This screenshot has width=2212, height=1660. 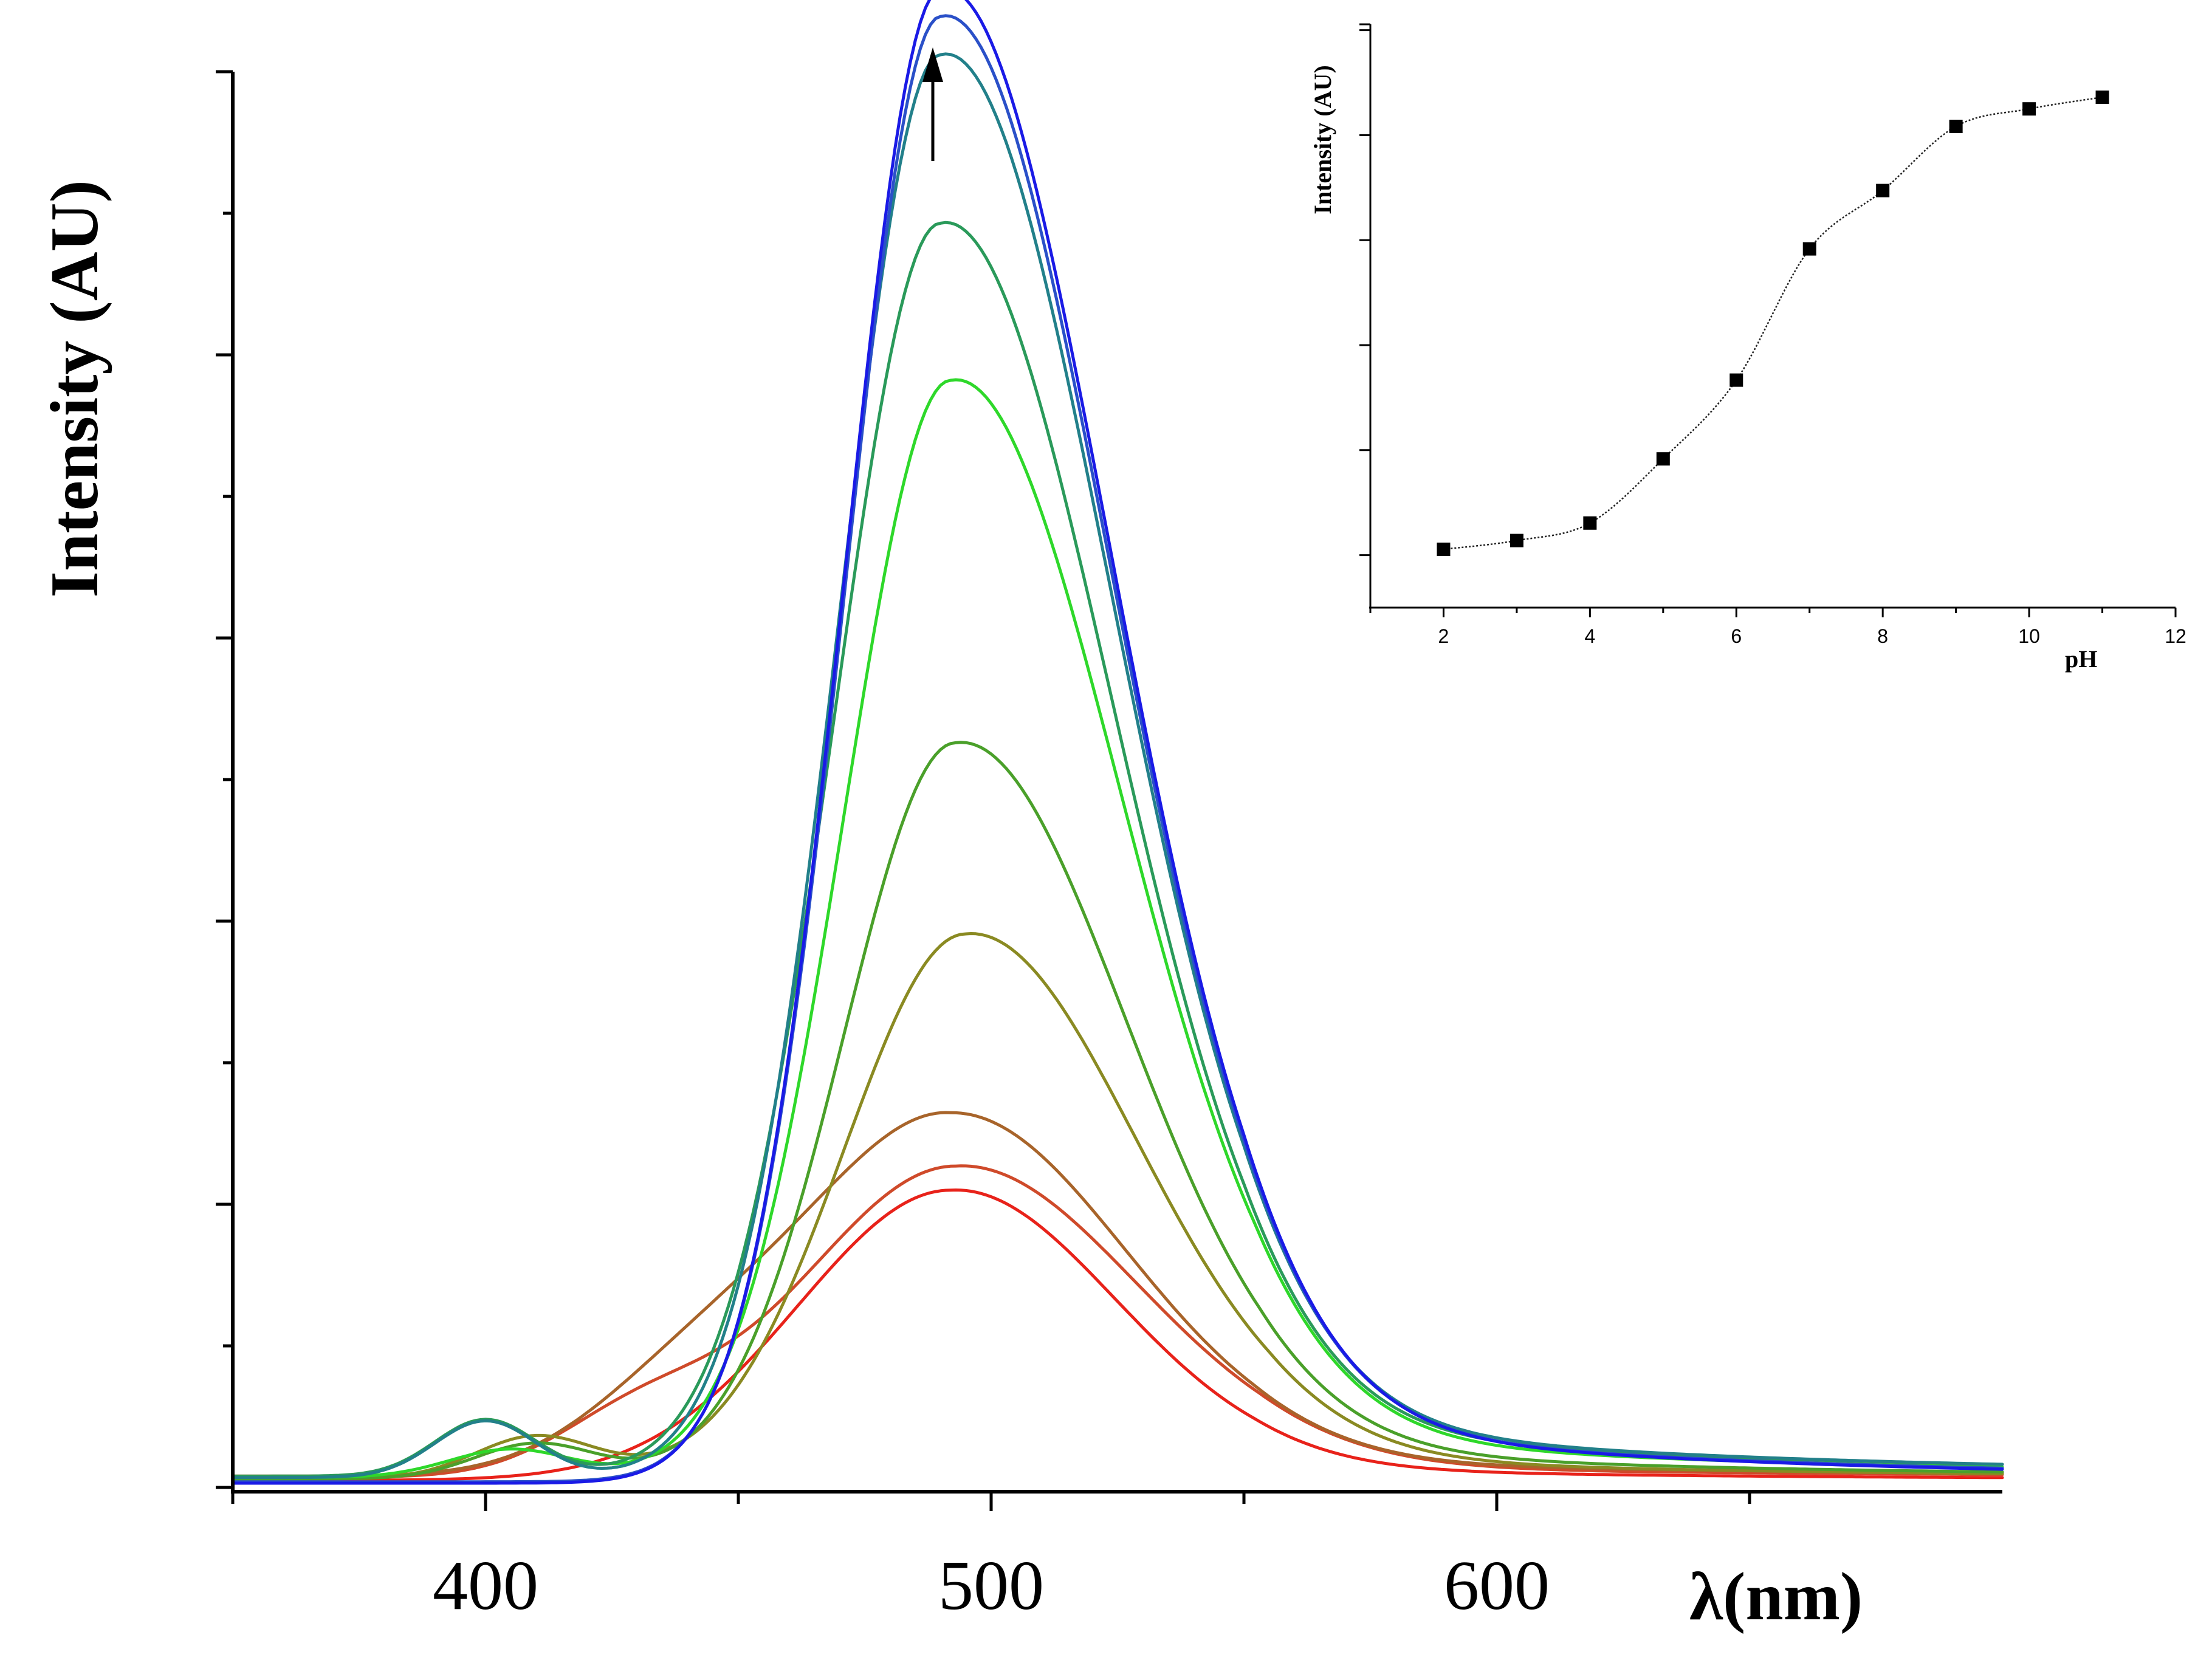 I want to click on inset-y-axis-label: Intensity (AU), so click(x=1322, y=139).